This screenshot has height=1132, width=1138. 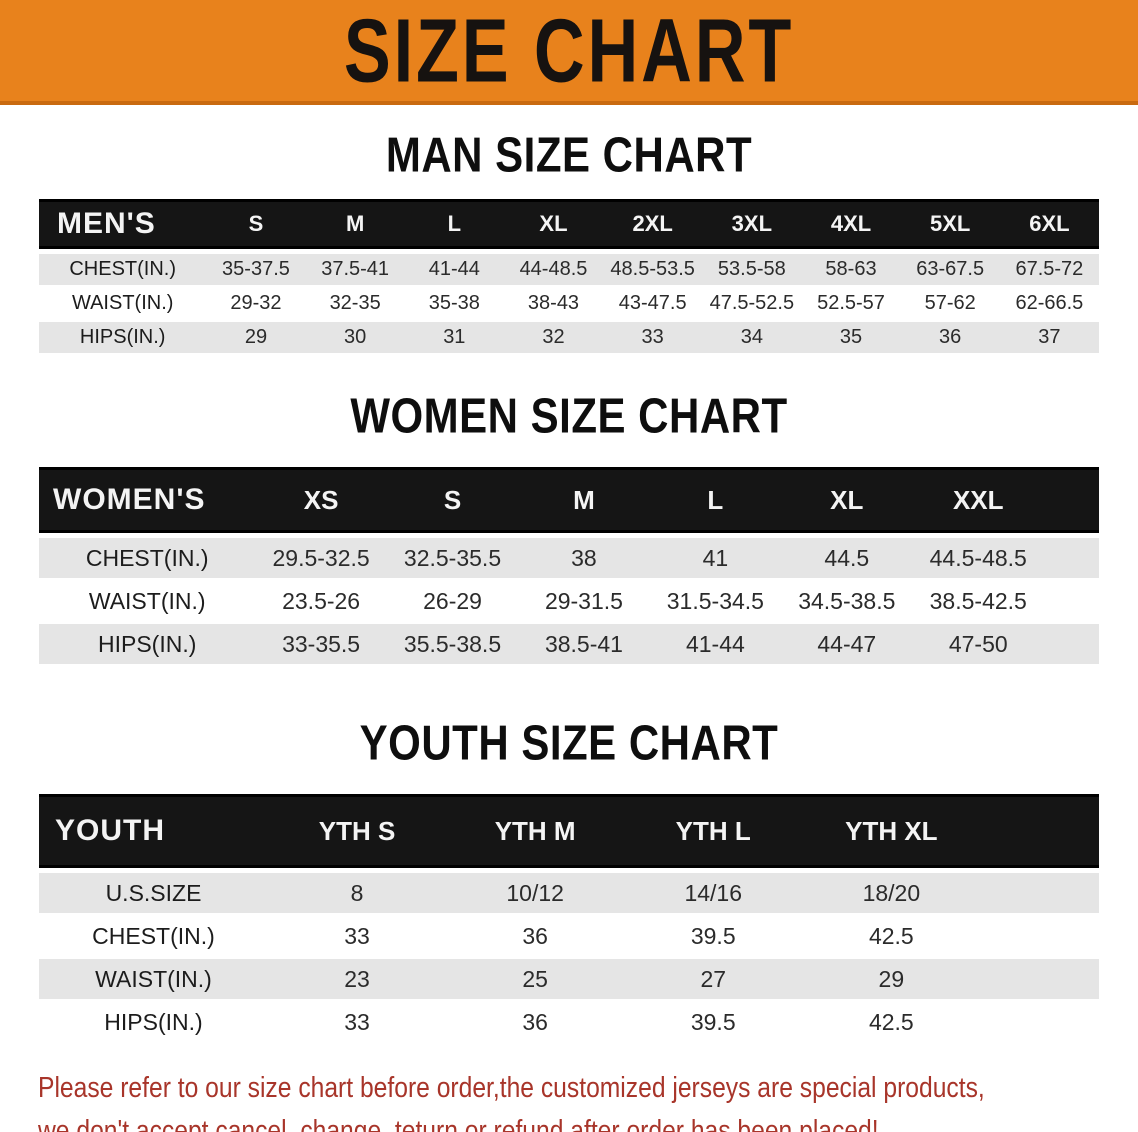 I want to click on size-column-header: YTH XL, so click(x=891, y=831).